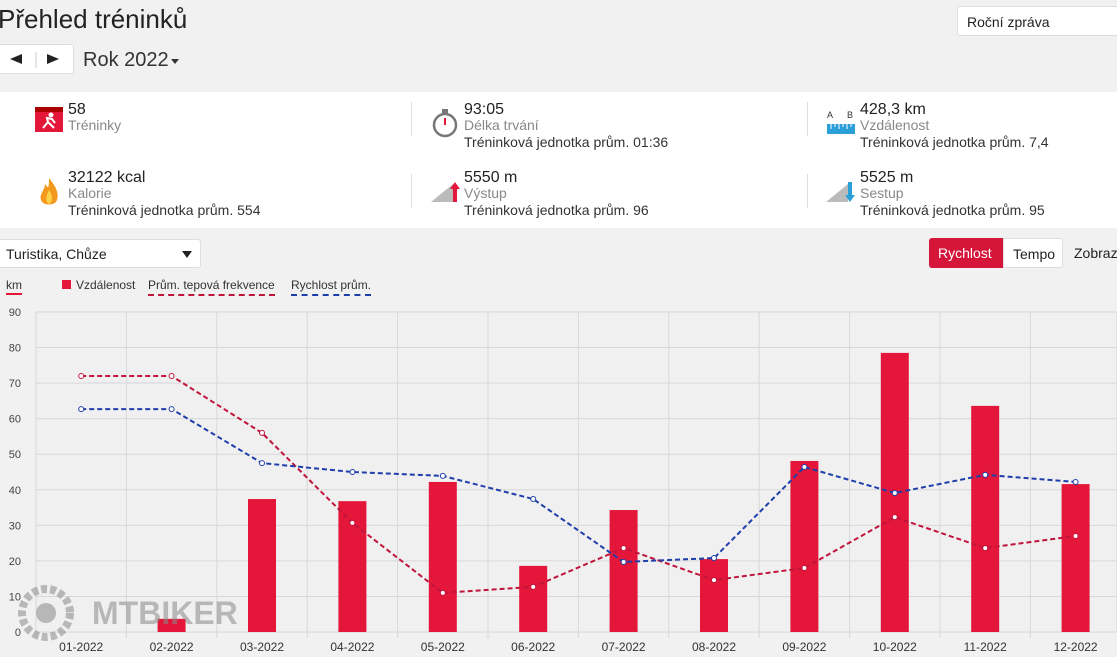 This screenshot has height=657, width=1117. What do you see at coordinates (14, 286) in the screenshot?
I see `y-unit: km` at bounding box center [14, 286].